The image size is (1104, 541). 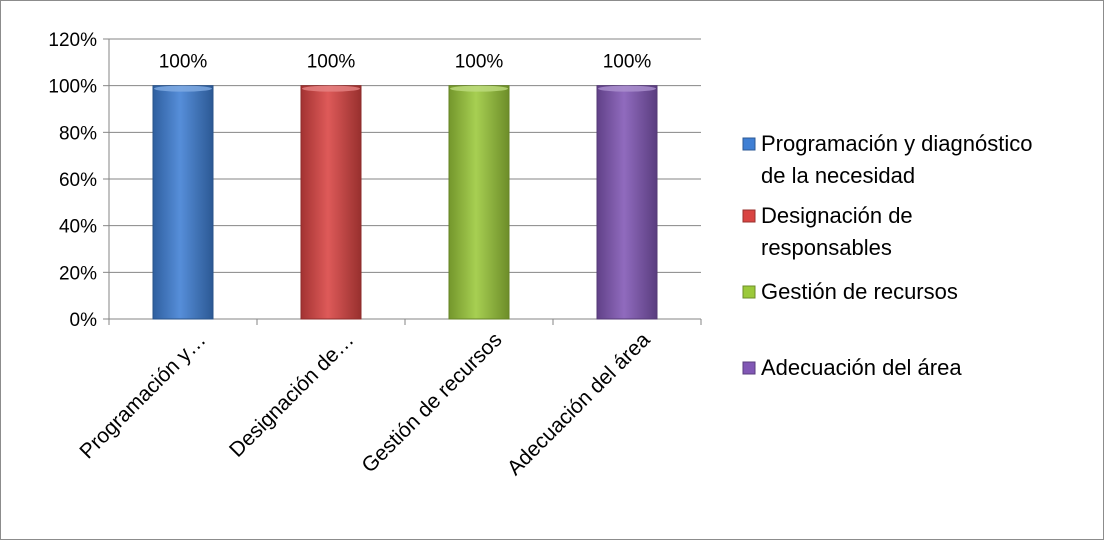 What do you see at coordinates (78, 180) in the screenshot?
I see `y-tick-label: 60%` at bounding box center [78, 180].